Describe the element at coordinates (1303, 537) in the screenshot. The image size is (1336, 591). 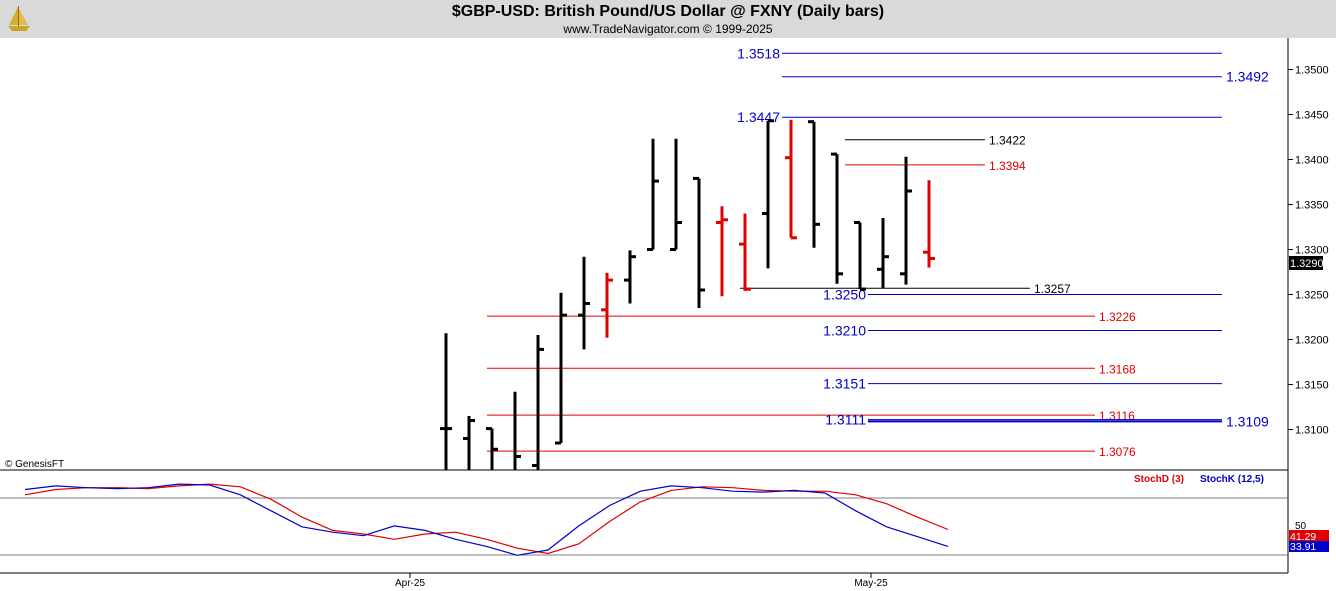
I see `stoch-d-value: 41.29` at that location.